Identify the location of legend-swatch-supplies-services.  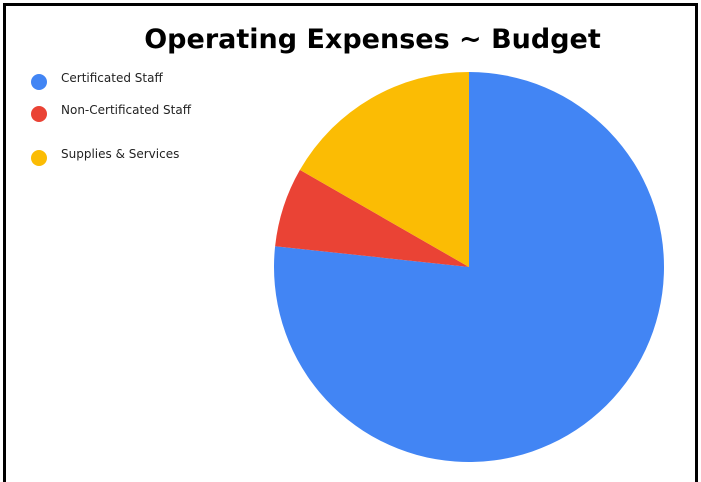
(39, 158).